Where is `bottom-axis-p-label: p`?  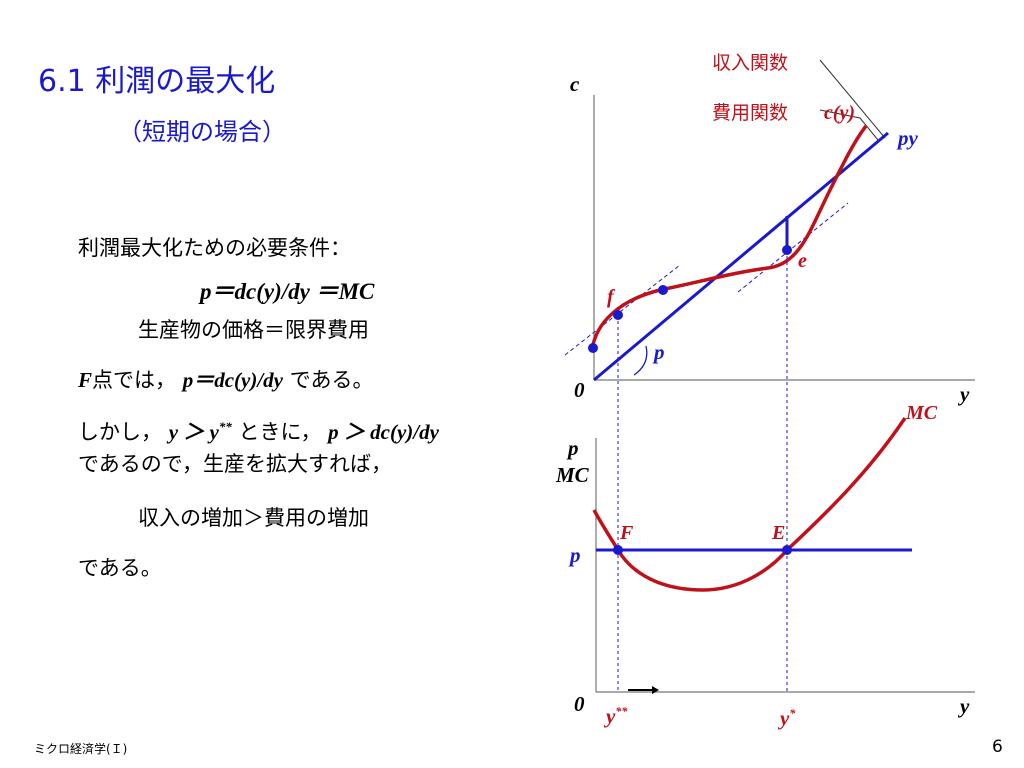 bottom-axis-p-label: p is located at coordinates (573, 448).